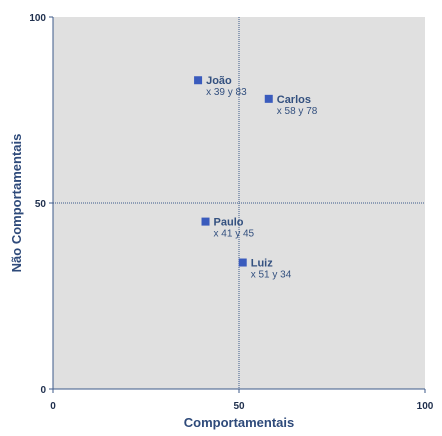 The width and height of the screenshot is (442, 436). I want to click on y-tick-label: 50, so click(41, 204).